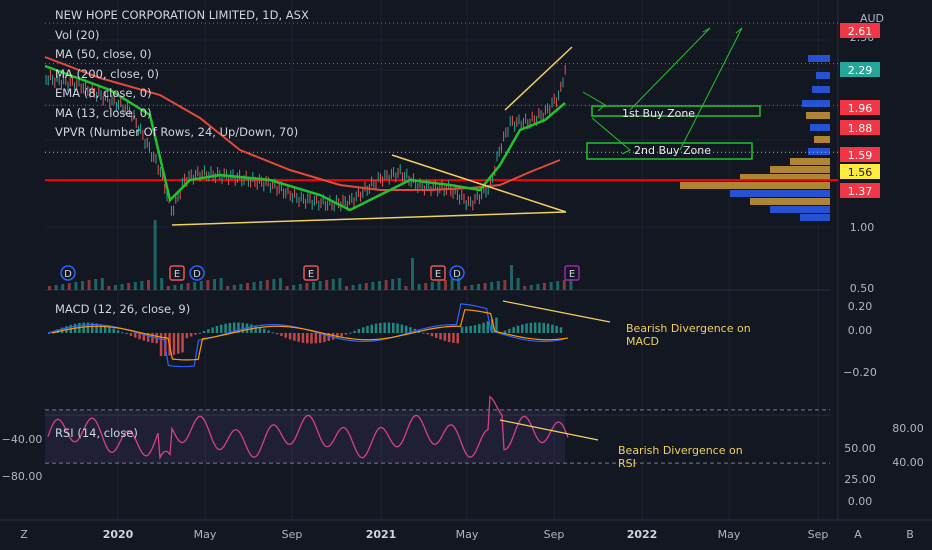 Image resolution: width=932 pixels, height=550 pixels. What do you see at coordinates (862, 288) in the screenshot?
I see `price-tick-2: 0.50` at bounding box center [862, 288].